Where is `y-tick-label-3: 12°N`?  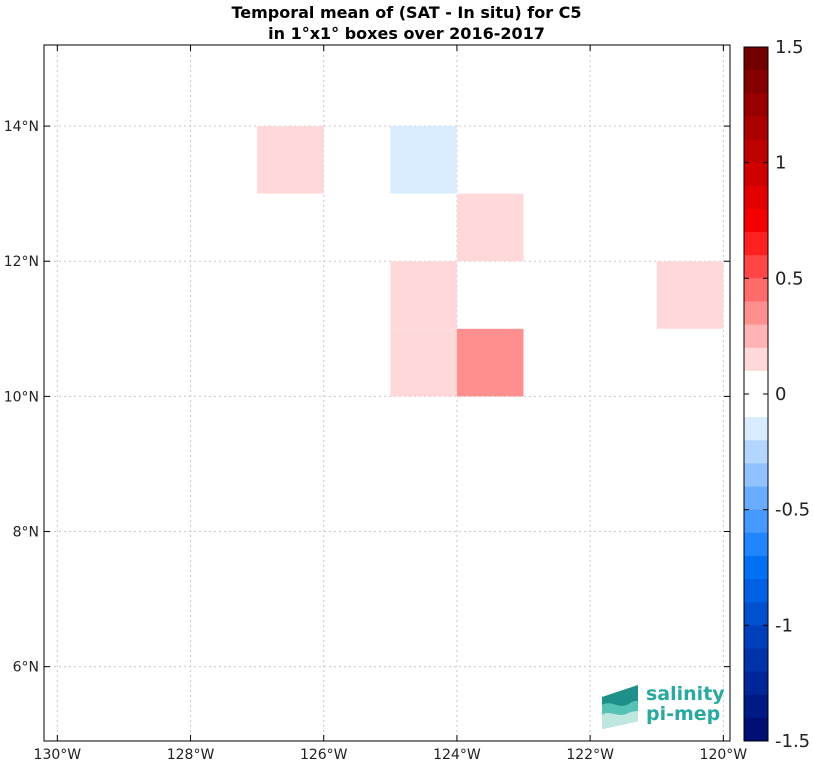 y-tick-label-3: 12°N is located at coordinates (21, 262).